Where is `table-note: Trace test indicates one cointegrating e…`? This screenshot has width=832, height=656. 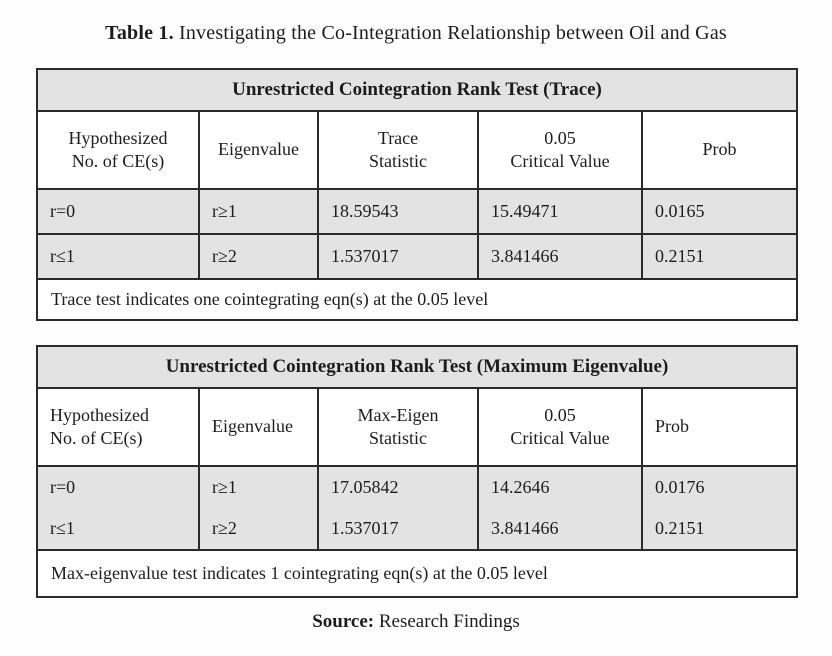 table-note: Trace test indicates one cointegrating e… is located at coordinates (417, 299).